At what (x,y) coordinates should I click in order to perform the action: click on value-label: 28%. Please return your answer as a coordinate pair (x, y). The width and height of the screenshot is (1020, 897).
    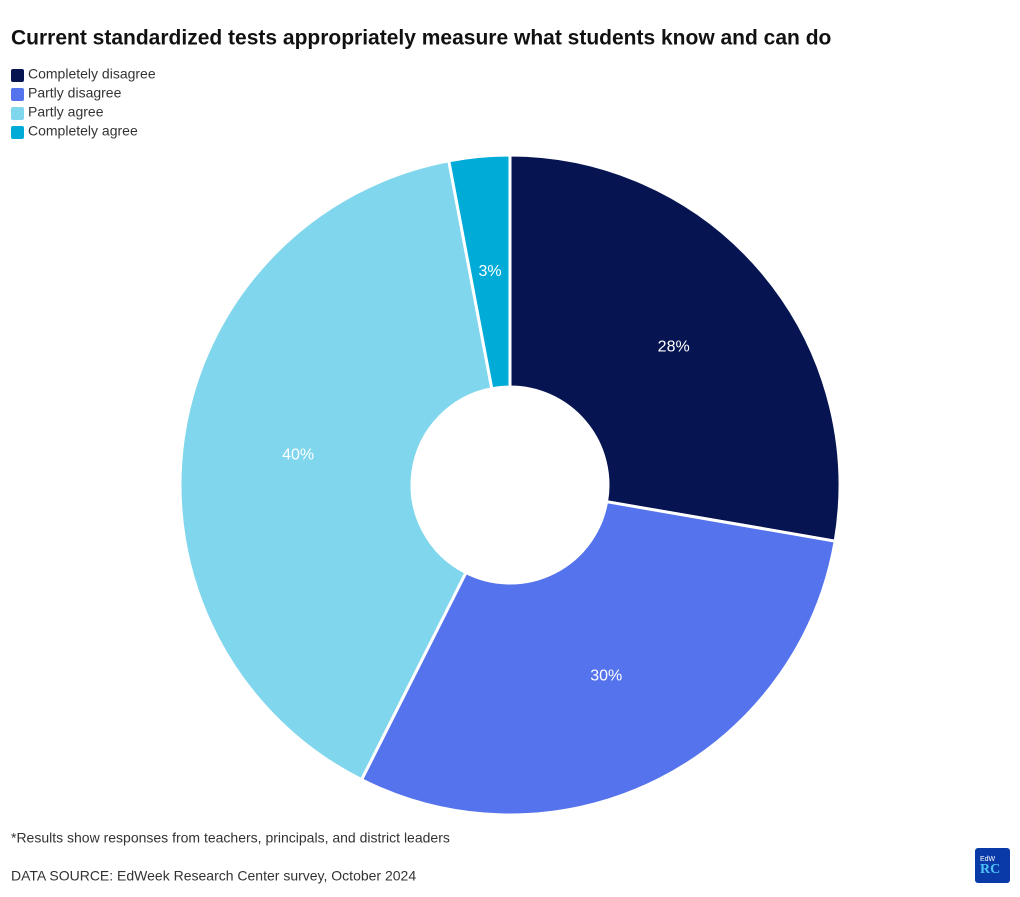
    Looking at the image, I should click on (674, 346).